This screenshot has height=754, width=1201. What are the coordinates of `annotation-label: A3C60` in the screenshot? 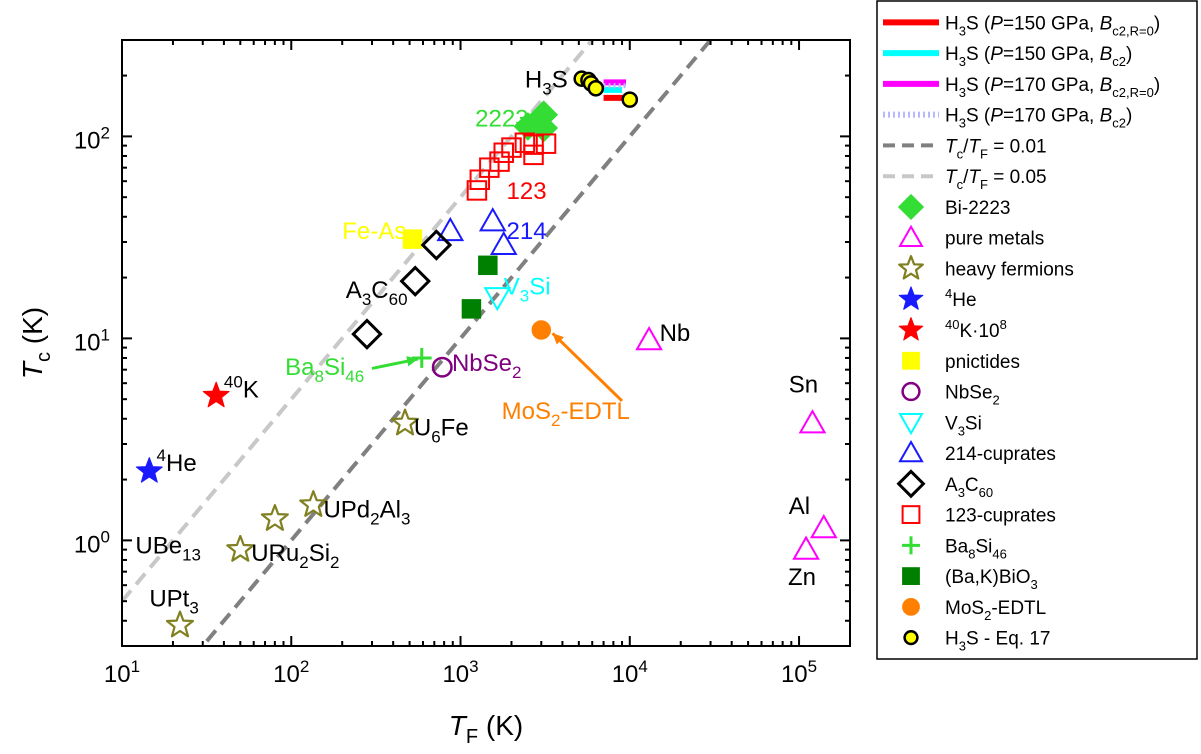 It's located at (377, 293).